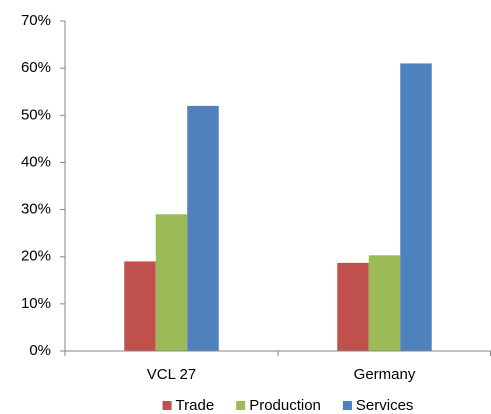 The width and height of the screenshot is (491, 414). Describe the element at coordinates (36, 256) in the screenshot. I see `y-tick-label: 20%` at that location.